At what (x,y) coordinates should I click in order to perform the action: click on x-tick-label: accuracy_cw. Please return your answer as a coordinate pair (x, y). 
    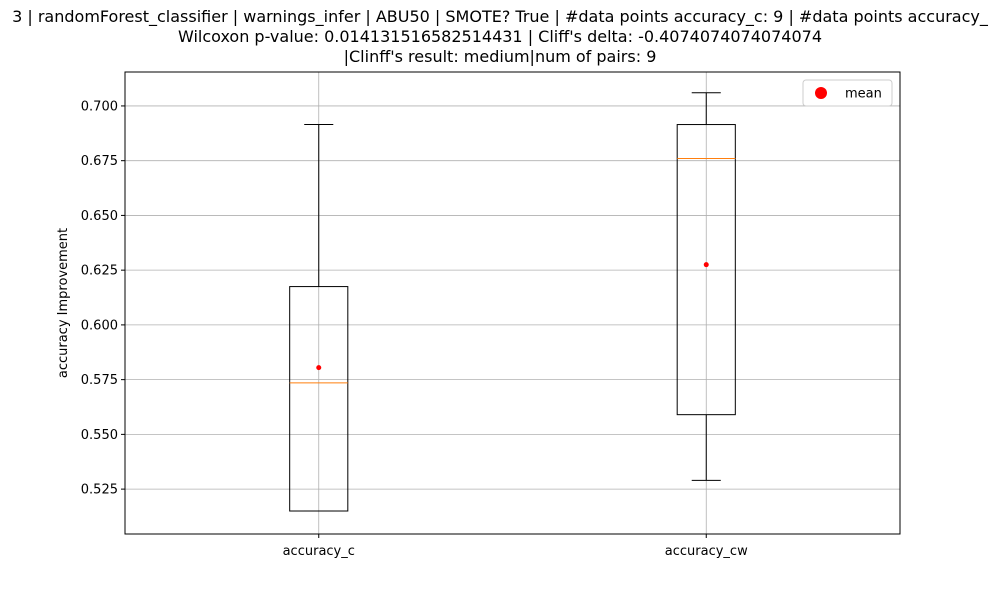
    Looking at the image, I should click on (706, 551).